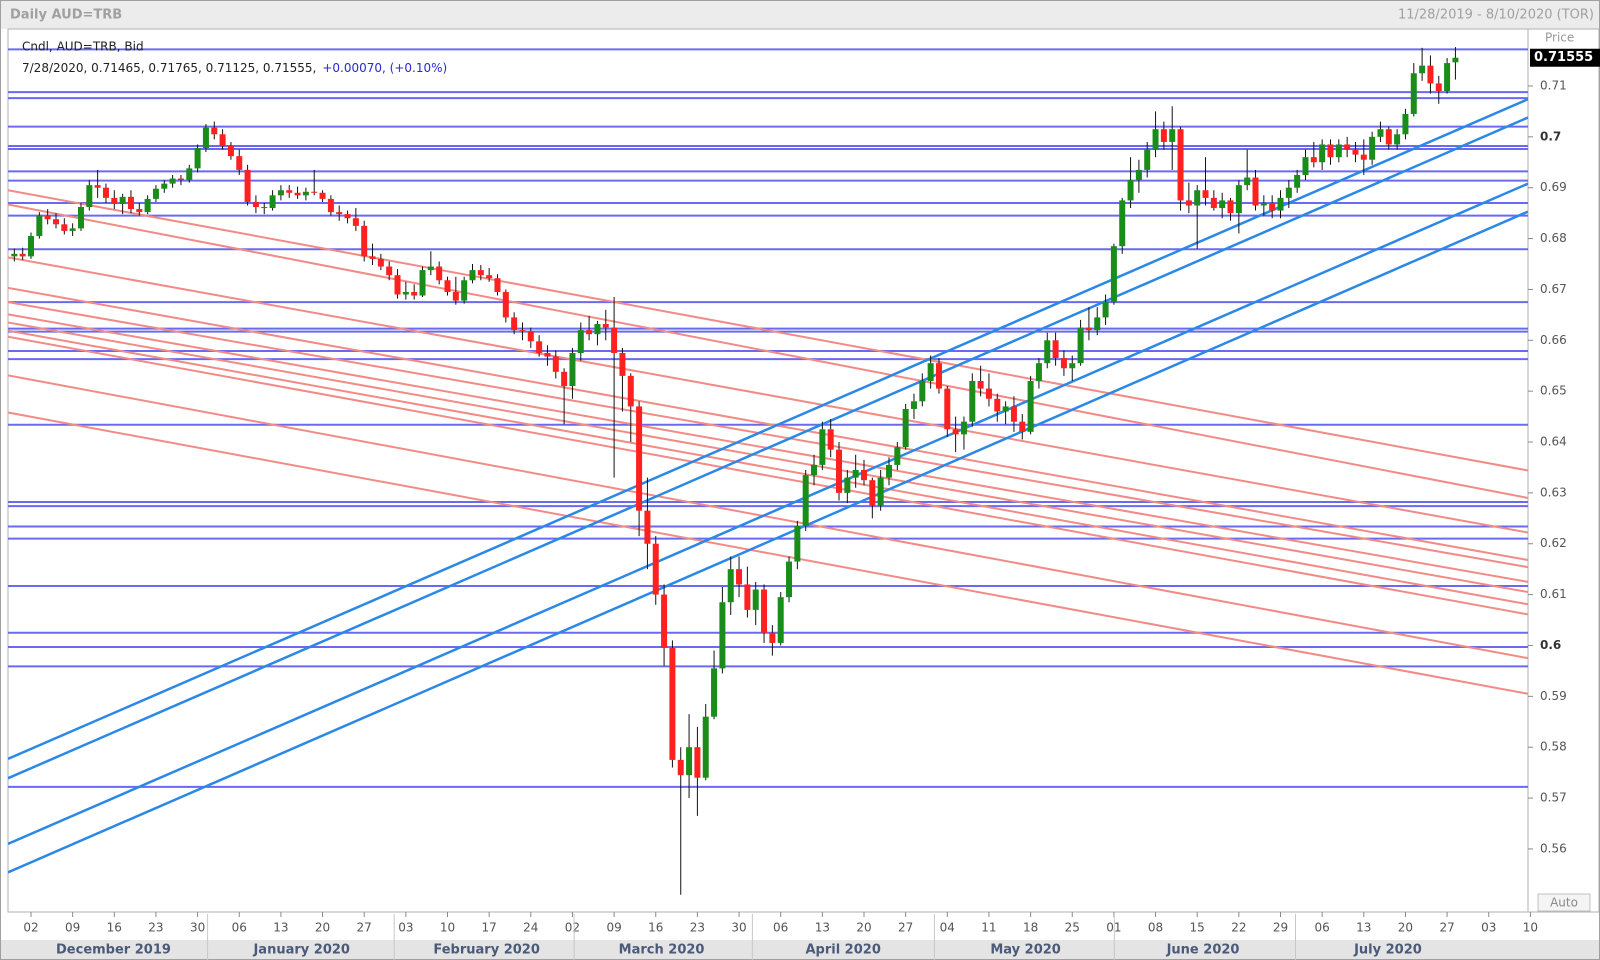  What do you see at coordinates (655, 928) in the screenshot?
I see `x-tick-label: 16` at bounding box center [655, 928].